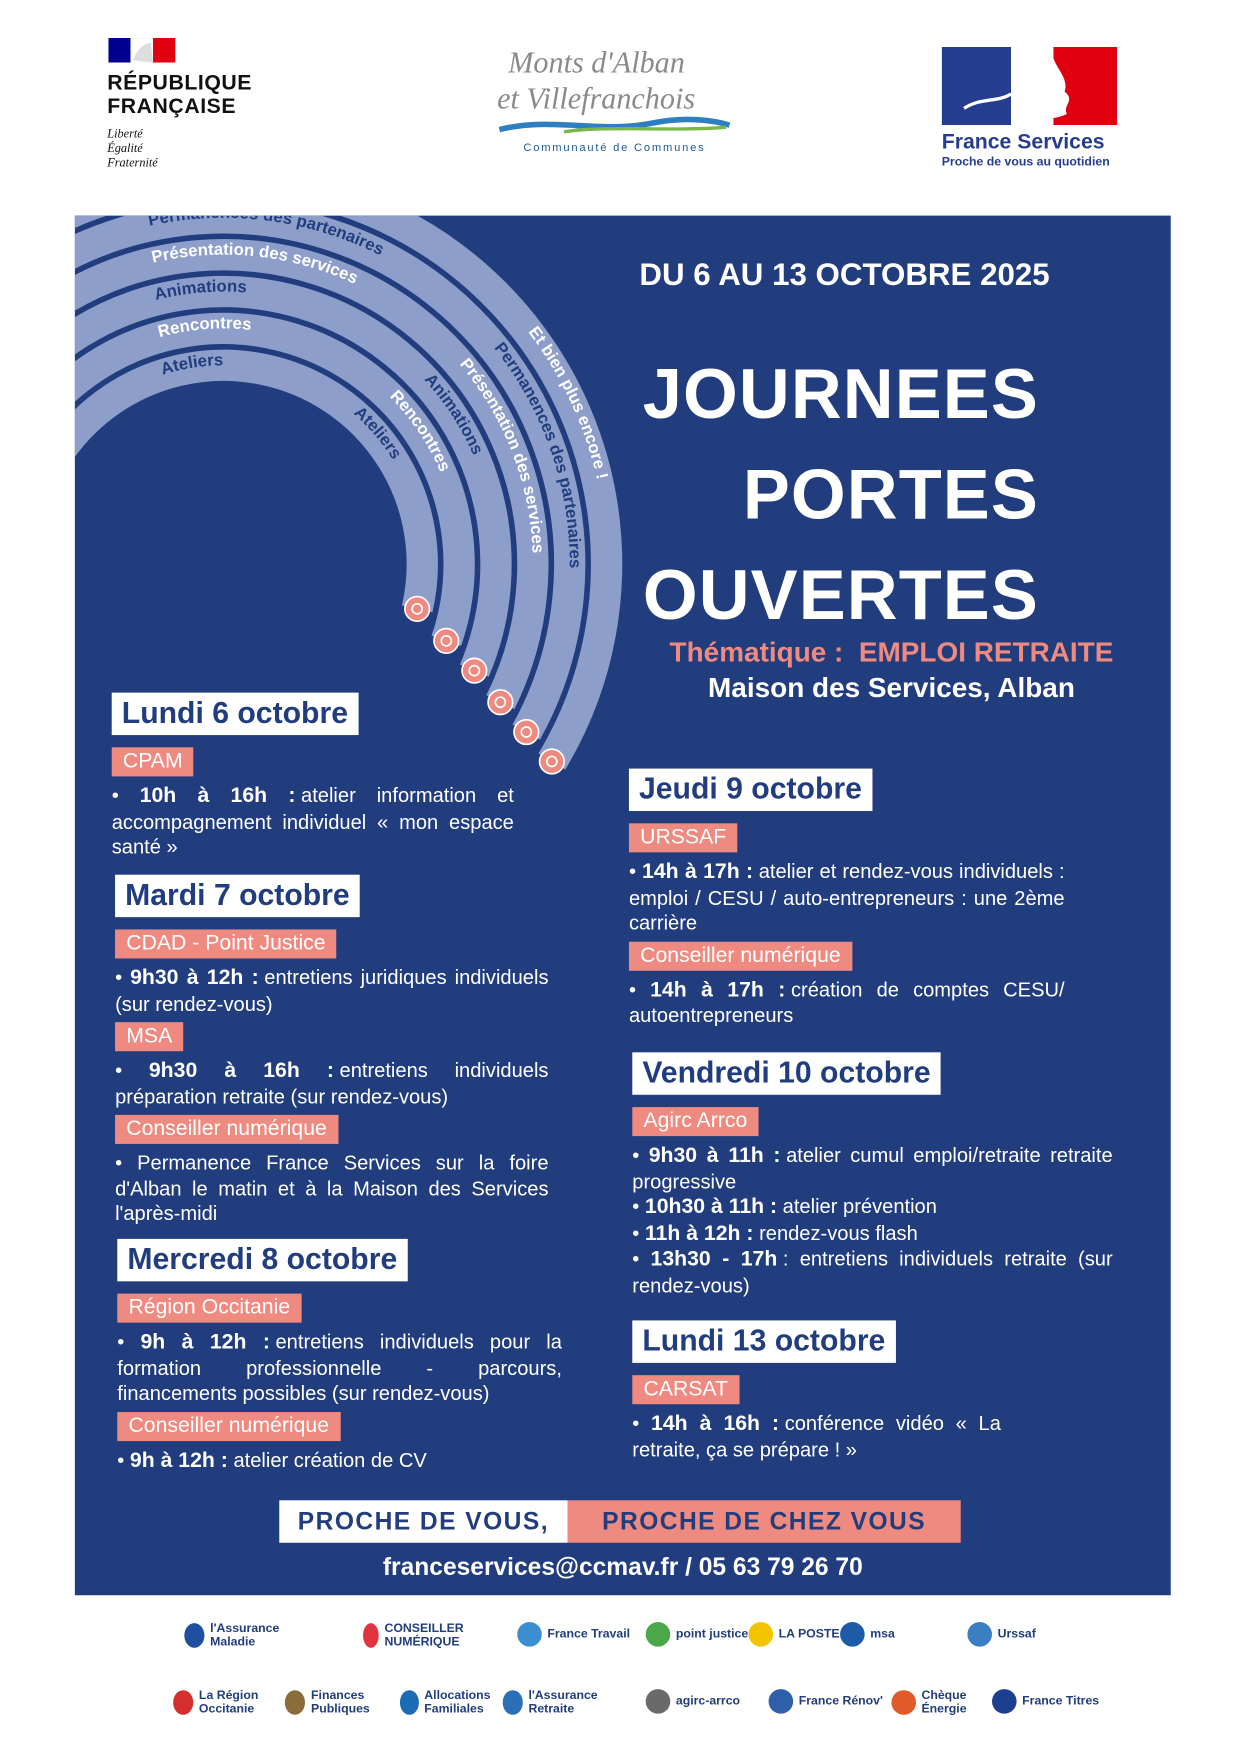 Image resolution: width=1240 pixels, height=1754 pixels. I want to click on partner-name: l'Assurance Retraite, so click(563, 1702).